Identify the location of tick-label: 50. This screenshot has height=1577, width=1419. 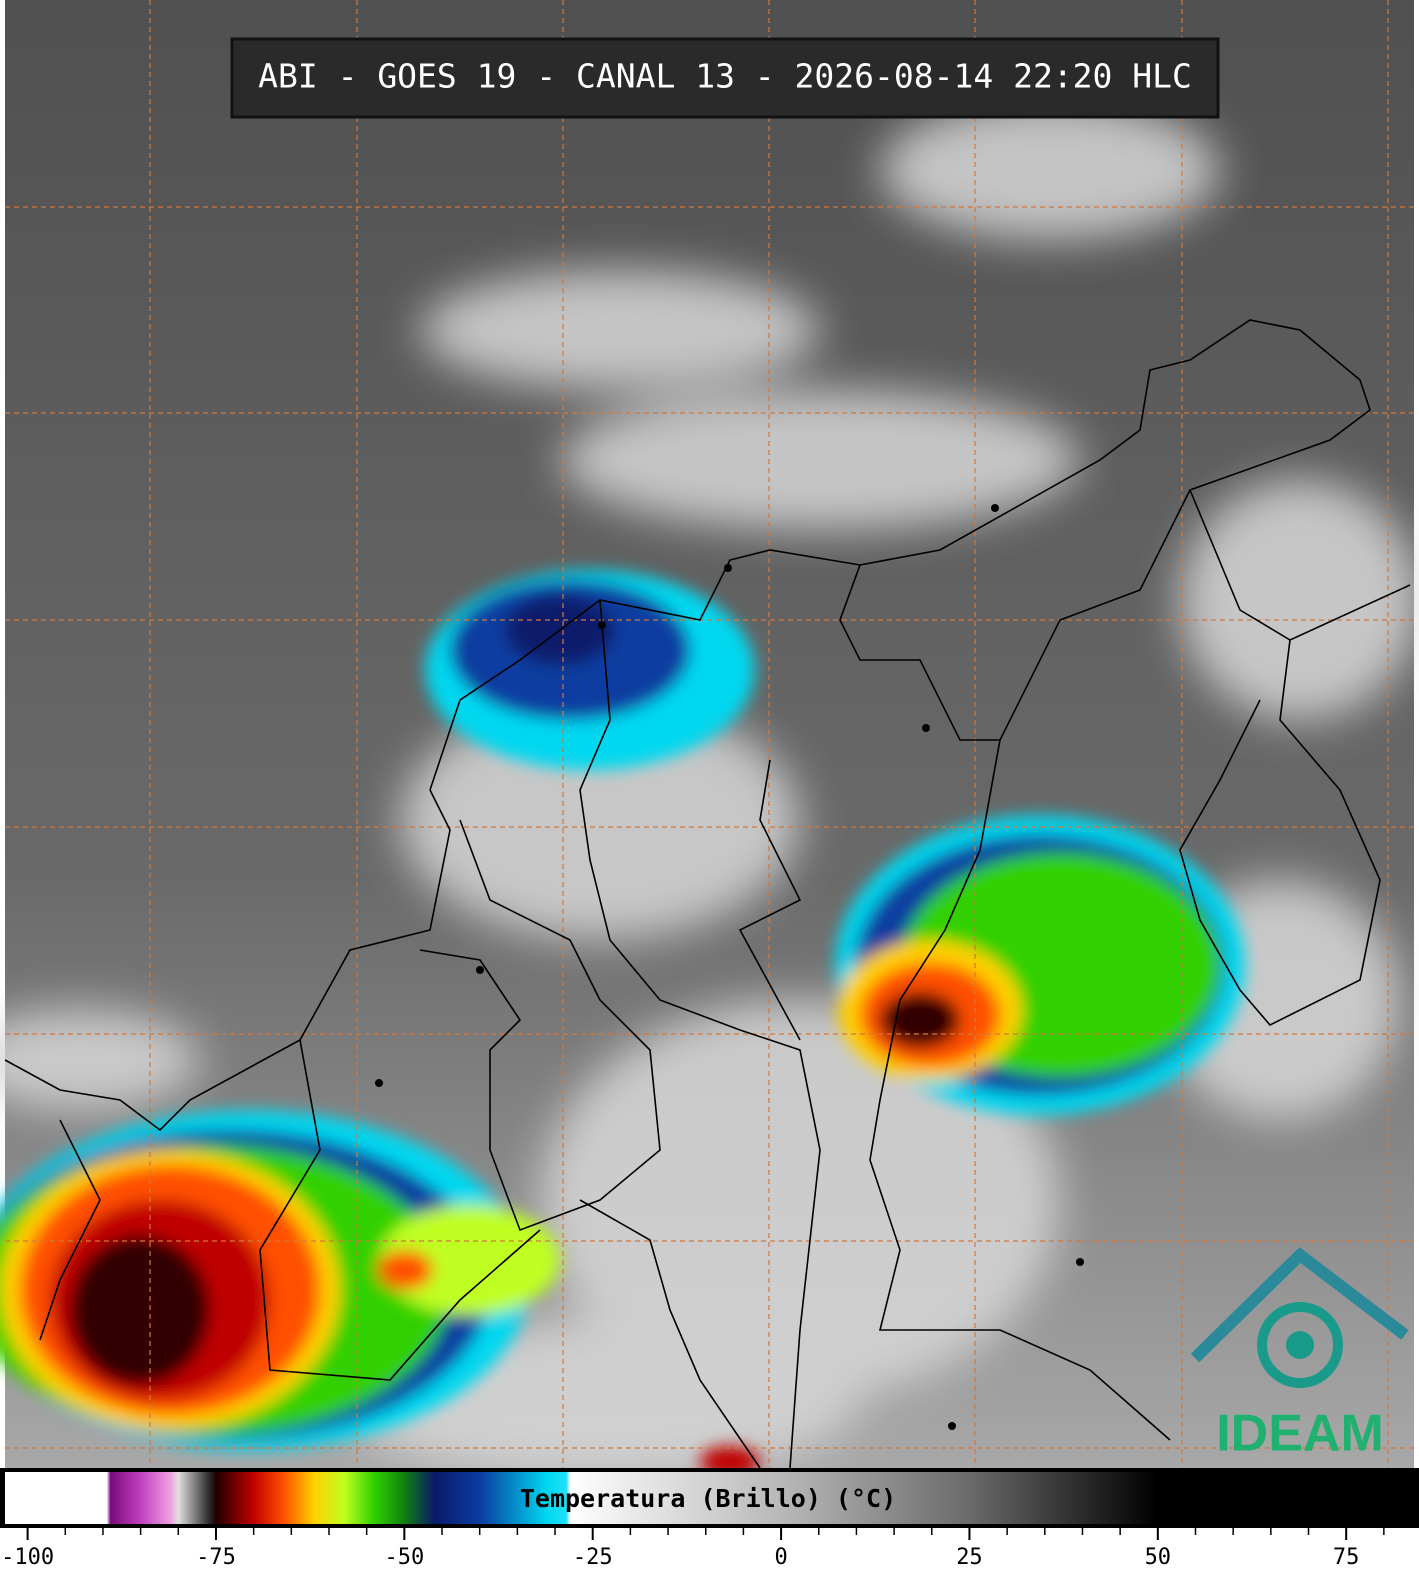
(1158, 1557).